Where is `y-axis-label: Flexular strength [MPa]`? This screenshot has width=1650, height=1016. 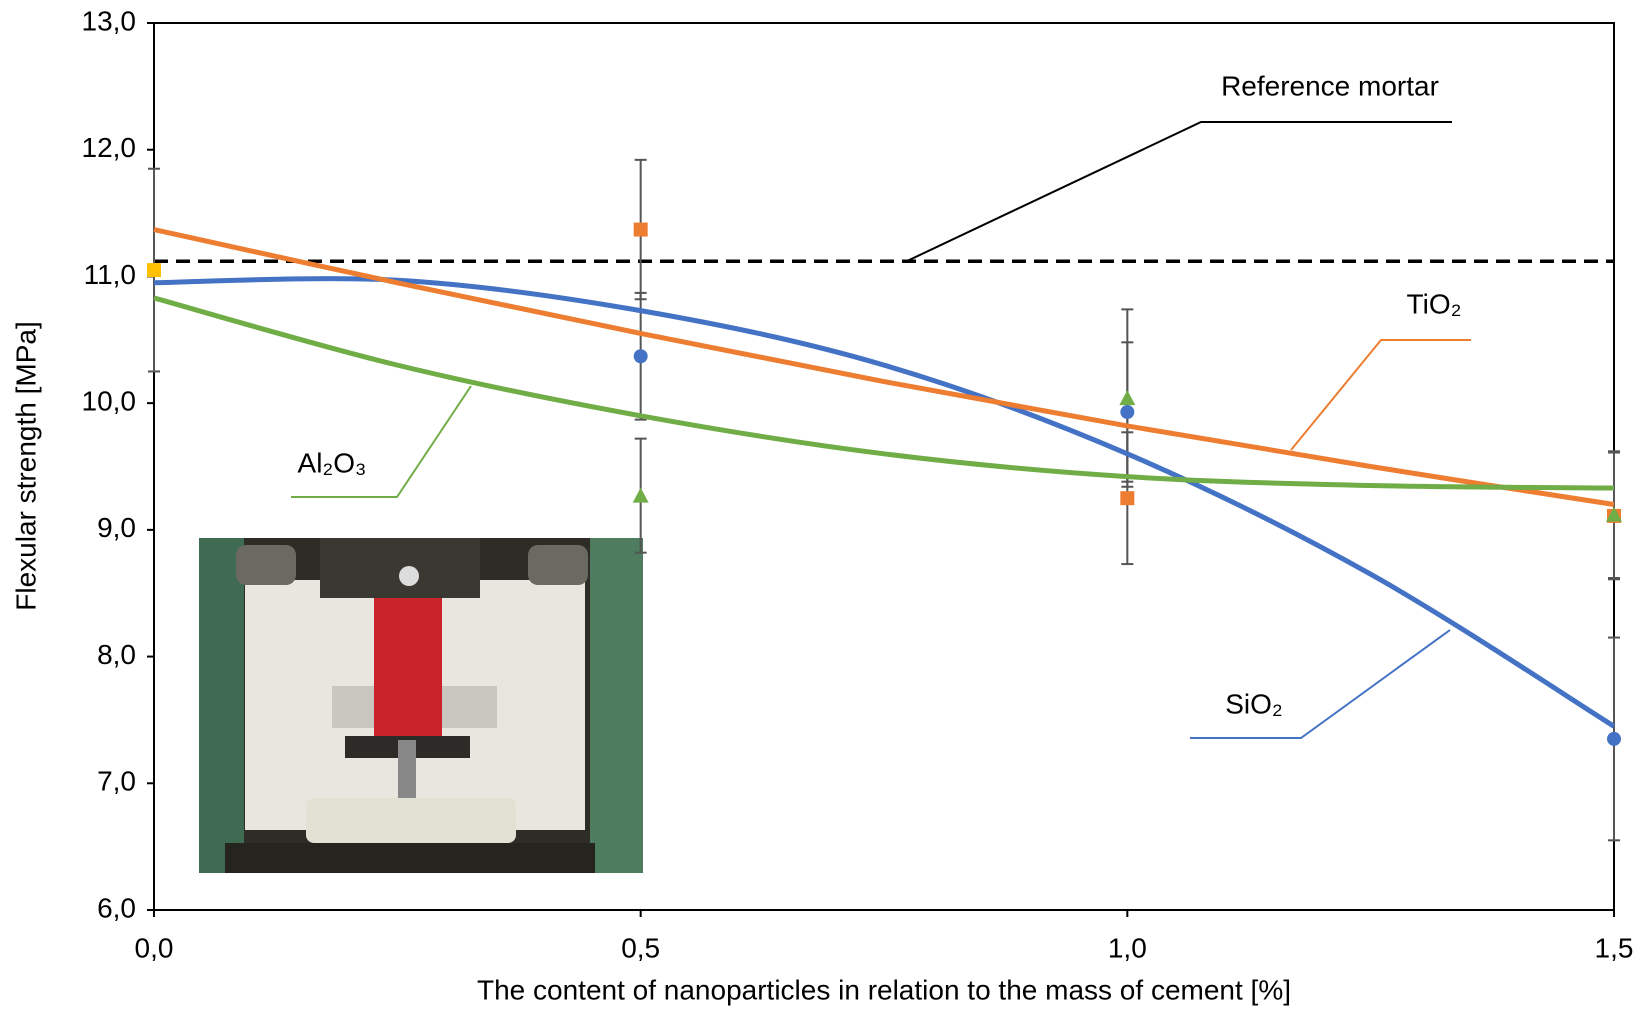 y-axis-label: Flexular strength [MPa] is located at coordinates (25, 465).